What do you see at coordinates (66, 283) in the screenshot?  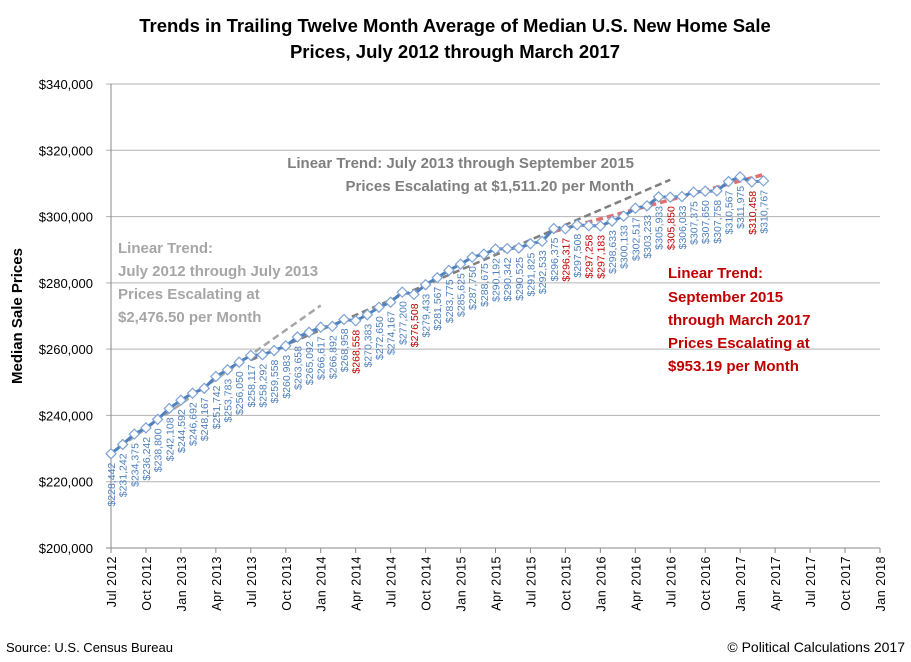 I see `y-tick-label: $280,000` at bounding box center [66, 283].